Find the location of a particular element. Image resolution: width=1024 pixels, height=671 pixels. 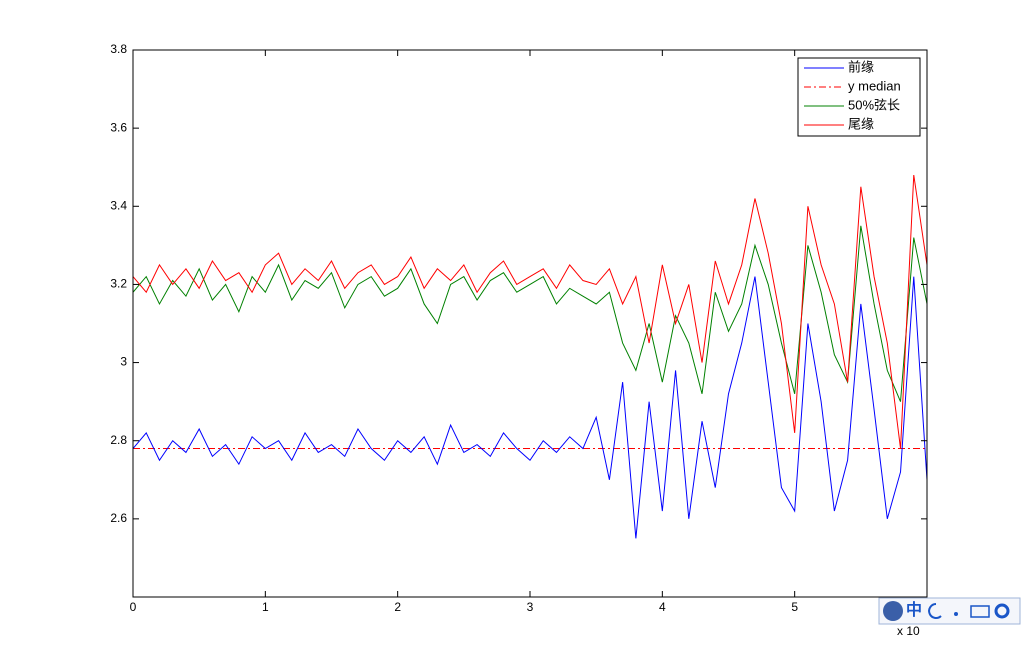

legend-box is located at coordinates (859, 97).